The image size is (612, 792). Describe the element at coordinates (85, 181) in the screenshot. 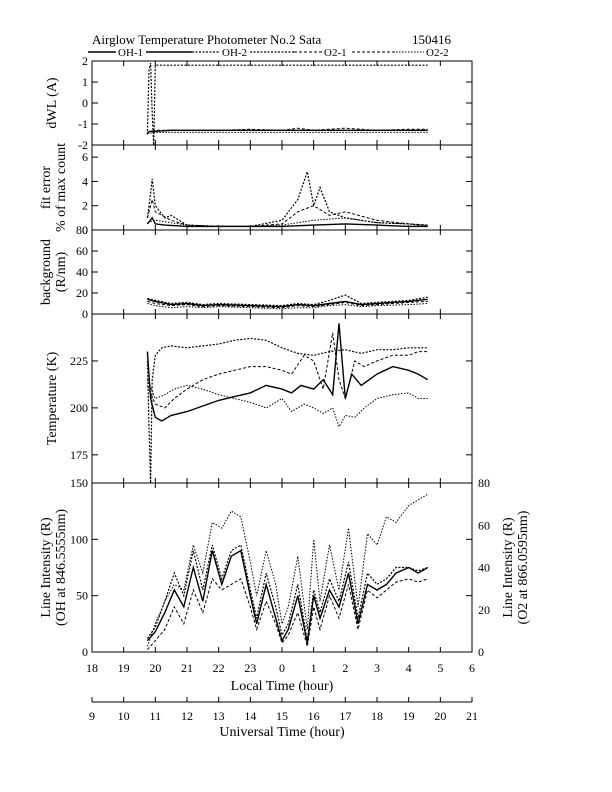

I see `y-tick-label: 4` at that location.